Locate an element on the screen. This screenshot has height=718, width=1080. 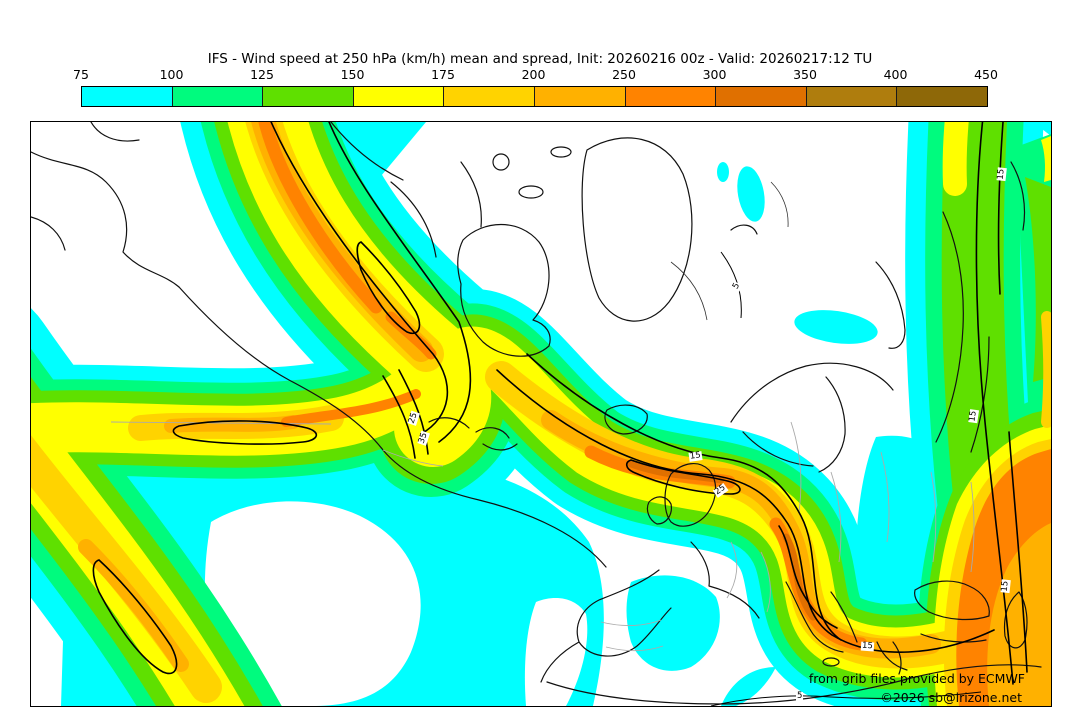
colorbar-ticks: 75 100 125 150 175 200 250 300 350 400 450 is located at coordinates (540, 74).